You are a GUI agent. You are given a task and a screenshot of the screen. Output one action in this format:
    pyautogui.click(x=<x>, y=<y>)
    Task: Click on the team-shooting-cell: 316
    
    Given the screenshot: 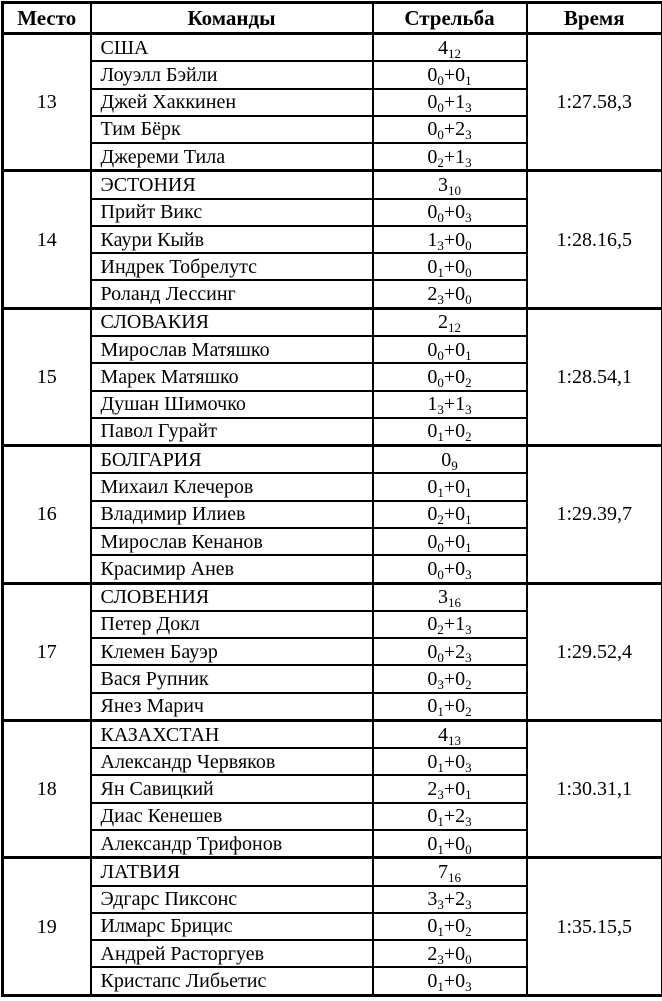 What is the action you would take?
    pyautogui.click(x=450, y=597)
    